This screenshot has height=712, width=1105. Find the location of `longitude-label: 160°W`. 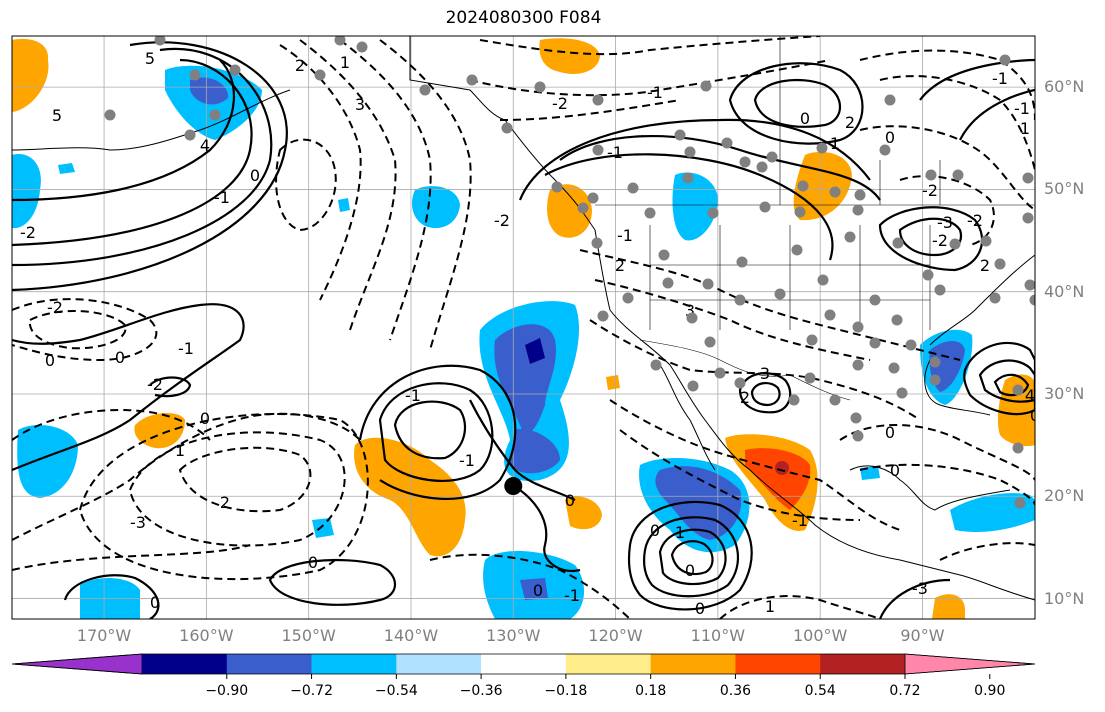

longitude-label: 160°W is located at coordinates (206, 635).